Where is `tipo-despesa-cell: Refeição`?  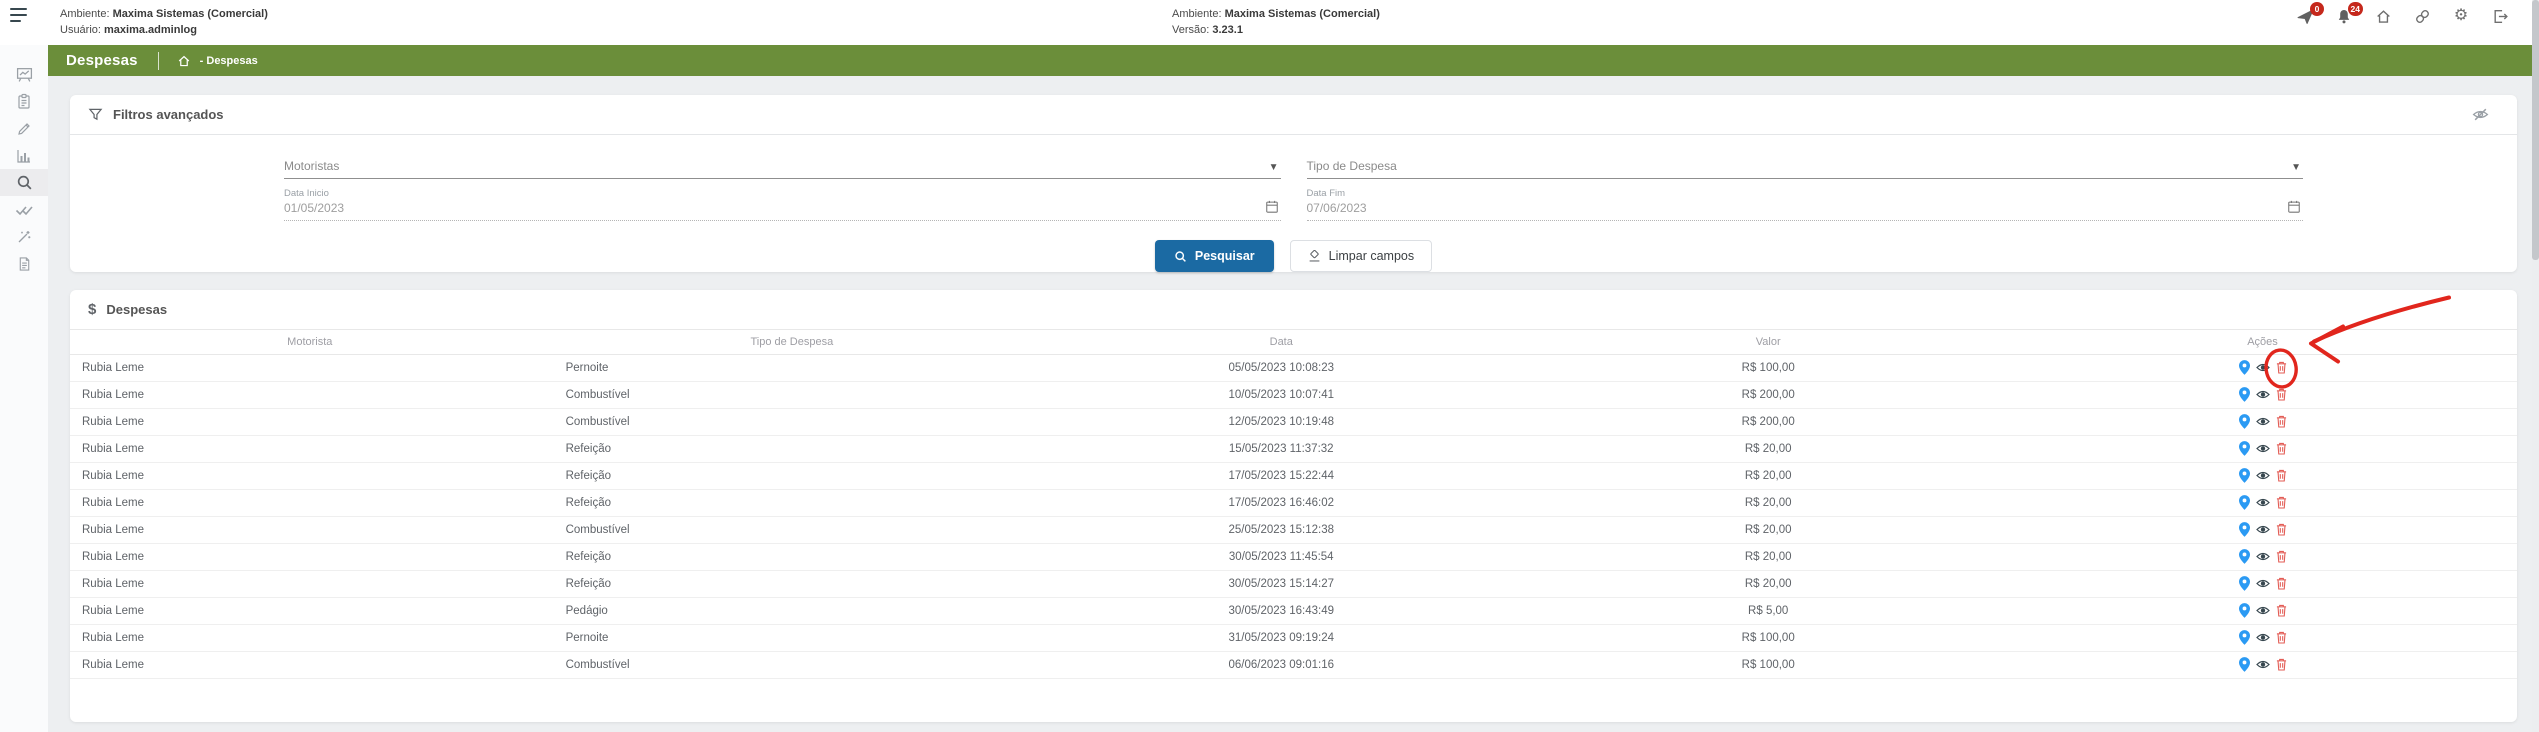 tipo-despesa-cell: Refeição is located at coordinates (792, 476).